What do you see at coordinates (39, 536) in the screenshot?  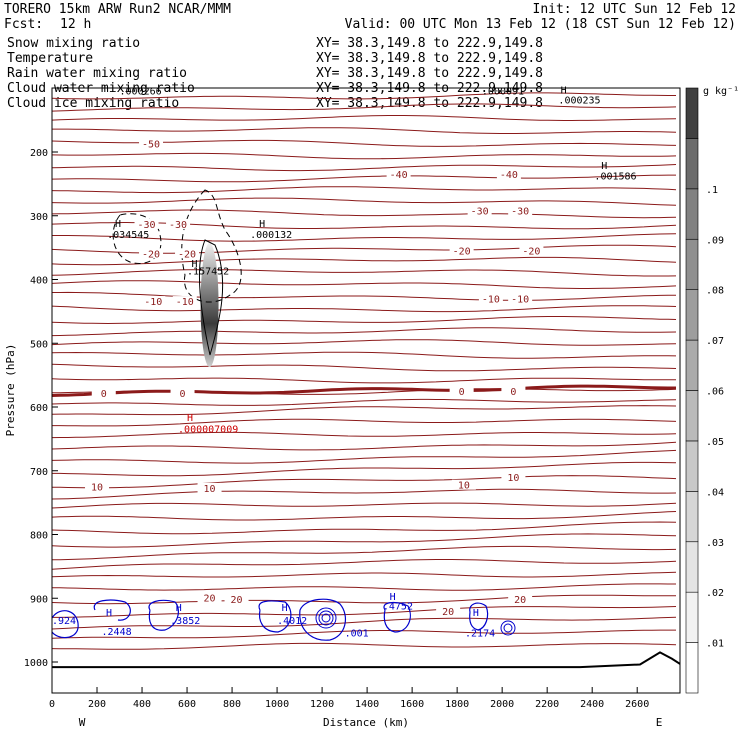 I see `y-tick-label: 800` at bounding box center [39, 536].